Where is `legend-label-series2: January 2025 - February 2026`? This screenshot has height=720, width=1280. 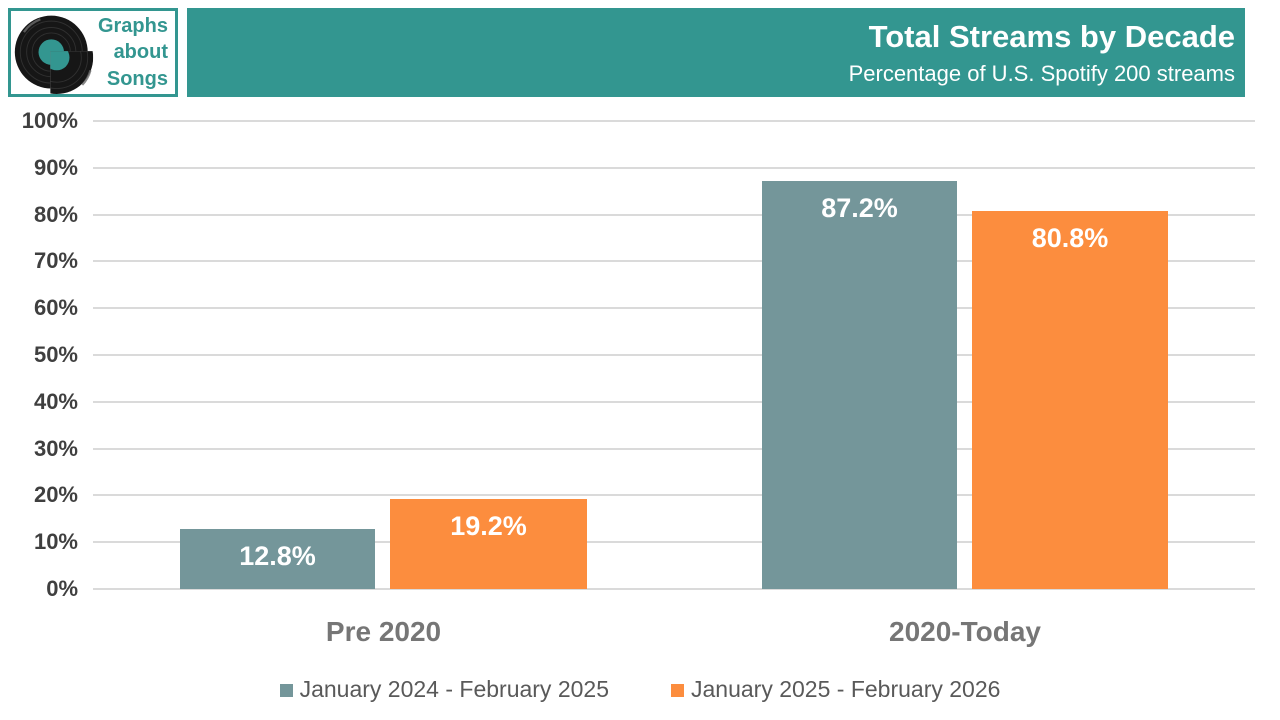
legend-label-series2: January 2025 - February 2026 is located at coordinates (846, 688).